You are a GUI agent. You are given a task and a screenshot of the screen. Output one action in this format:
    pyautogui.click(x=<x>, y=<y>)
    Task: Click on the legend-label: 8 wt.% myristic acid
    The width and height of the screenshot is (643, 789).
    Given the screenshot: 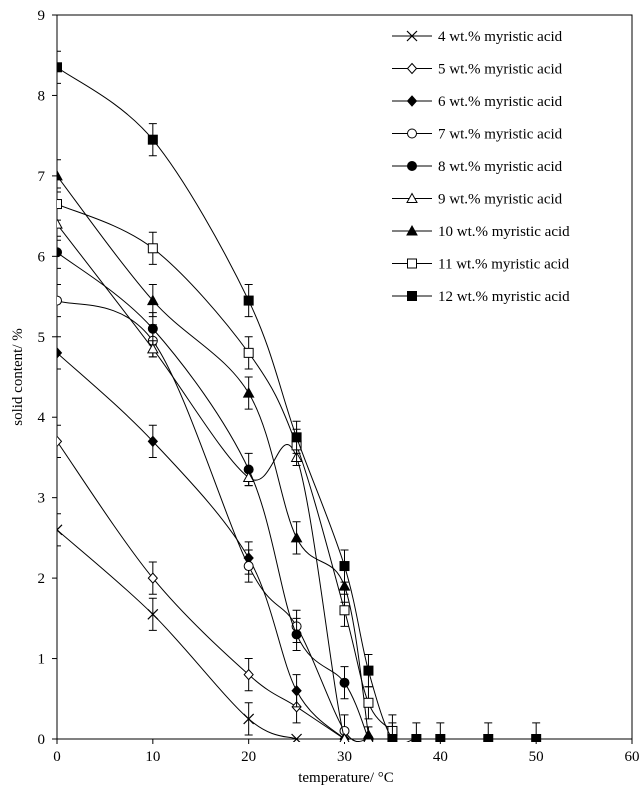 What is the action you would take?
    pyautogui.click(x=500, y=167)
    